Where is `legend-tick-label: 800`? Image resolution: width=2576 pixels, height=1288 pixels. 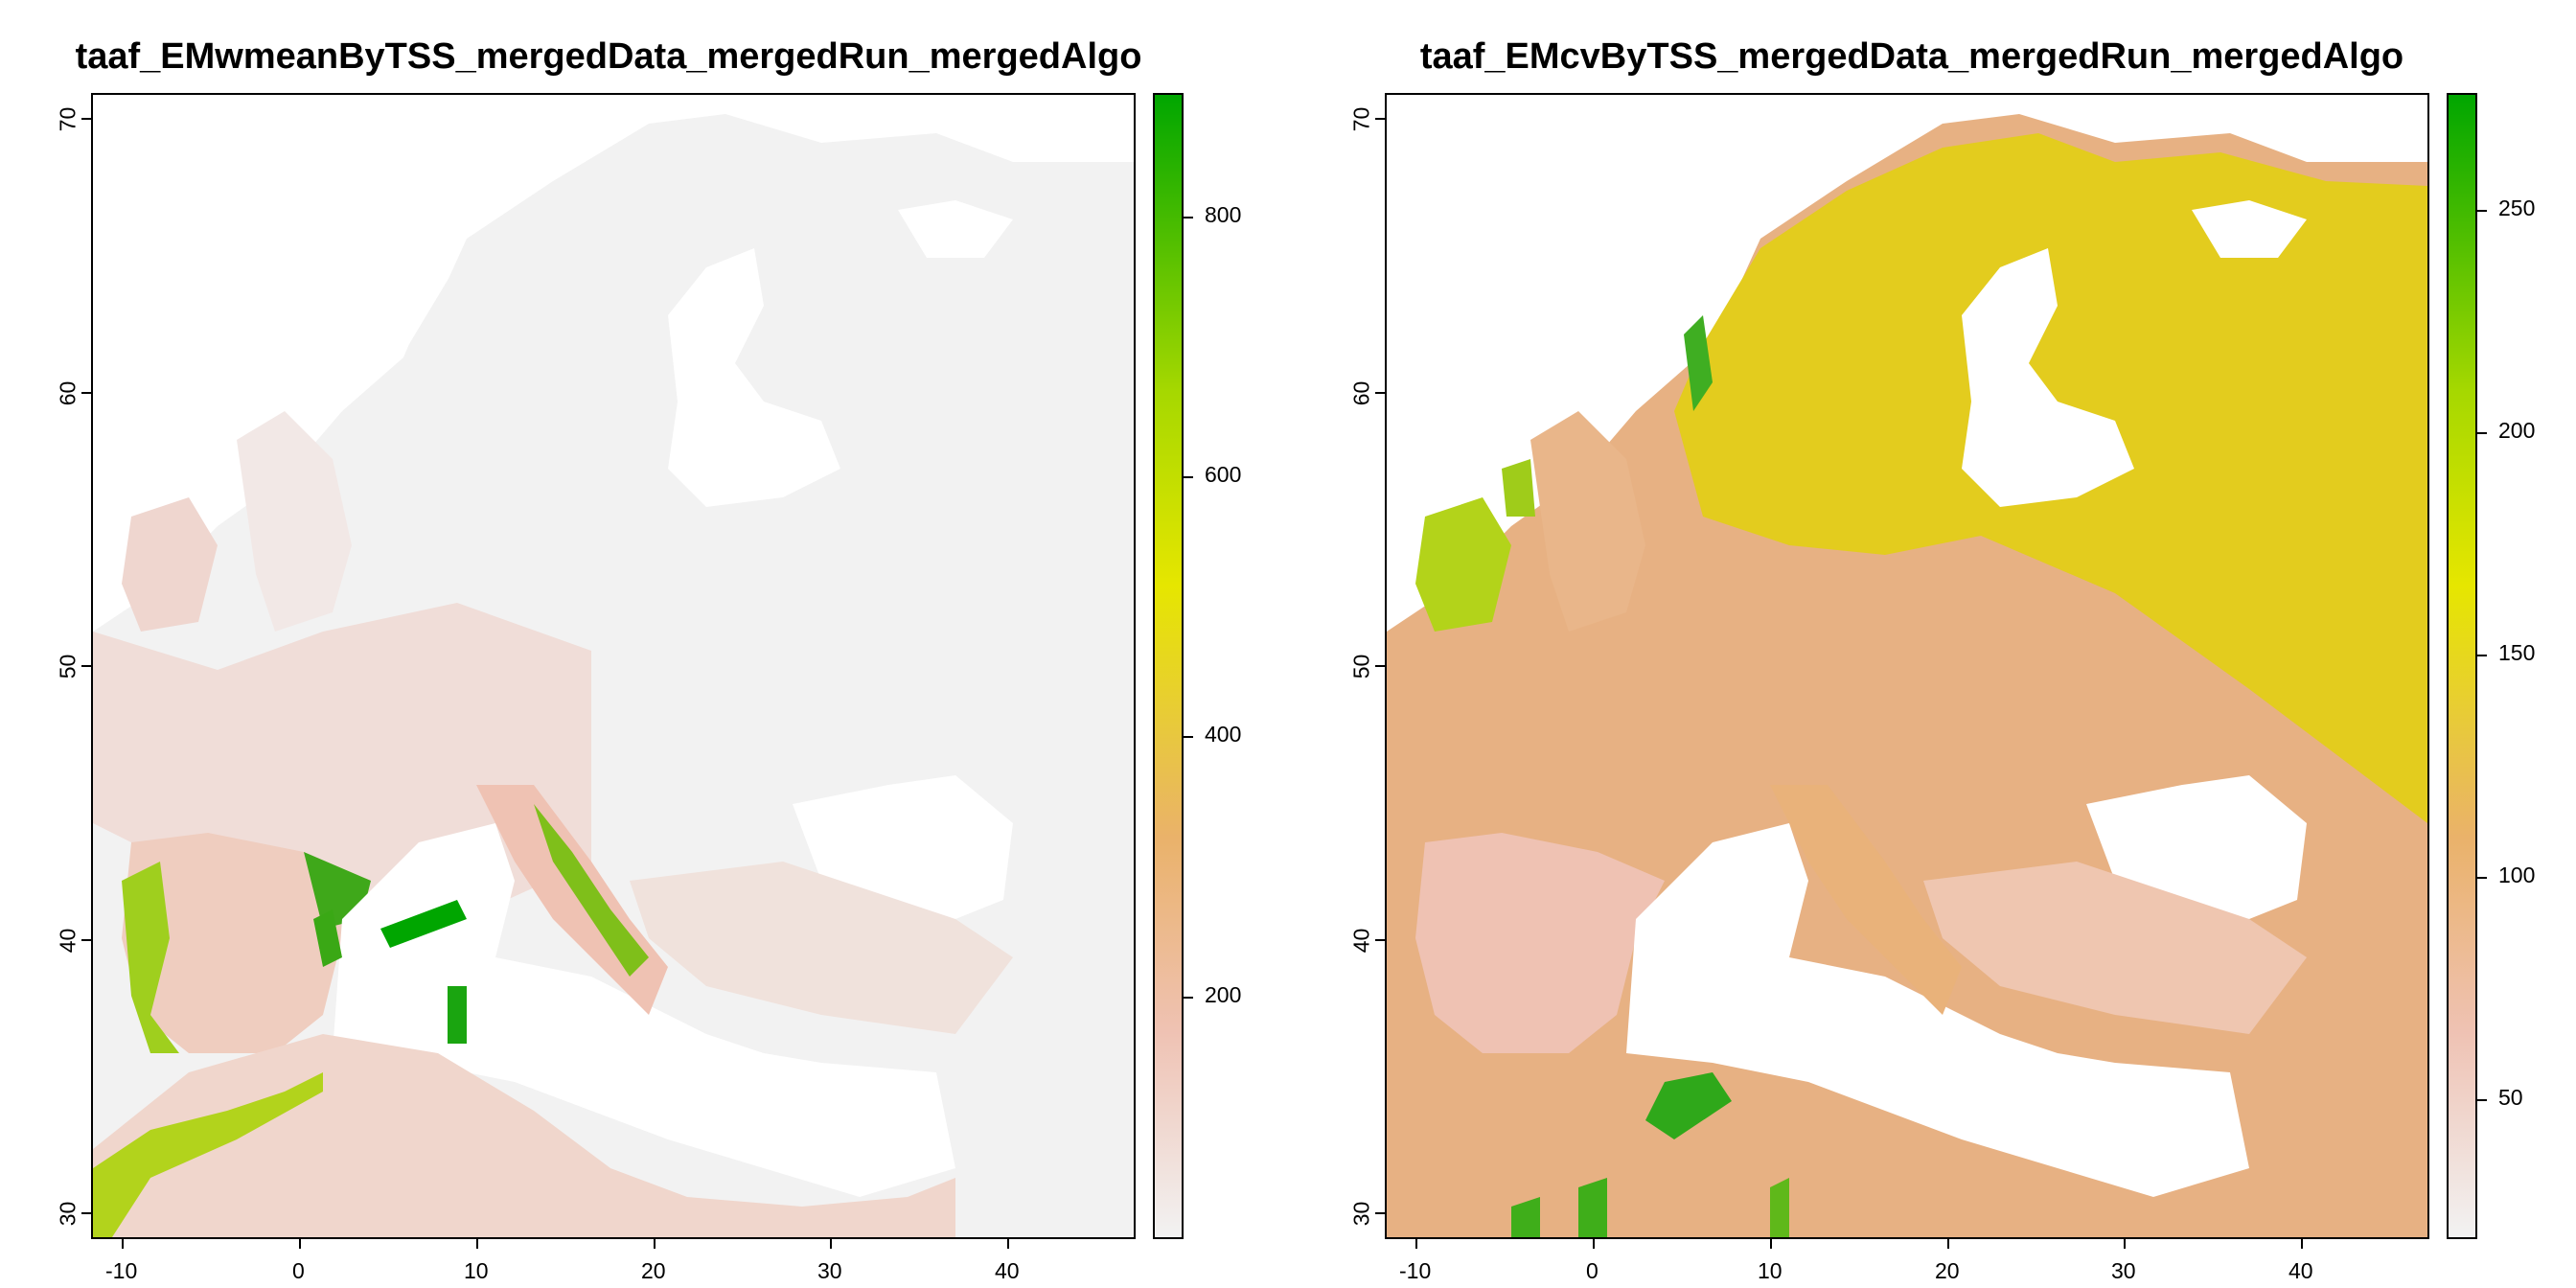
legend-tick-label: 800 is located at coordinates (1223, 214).